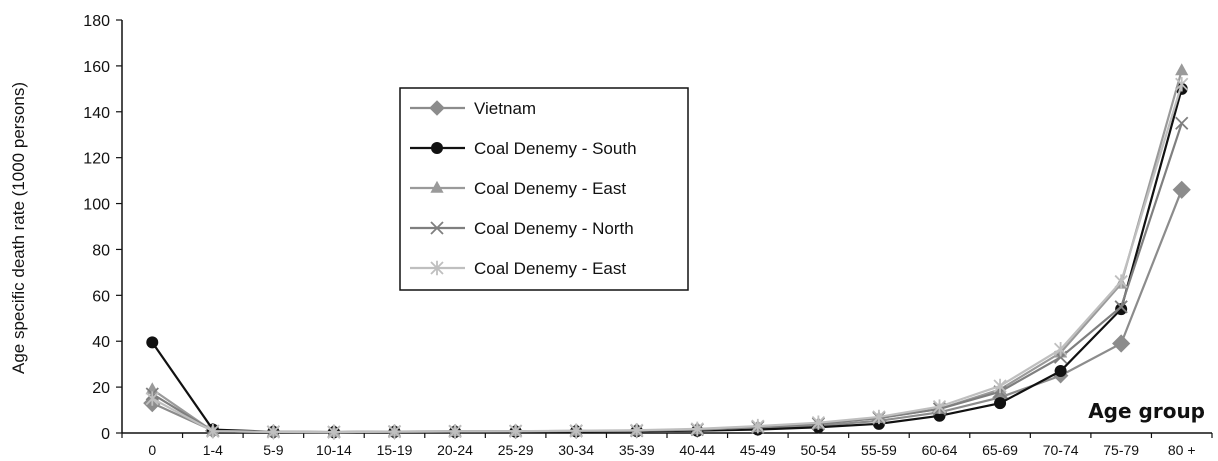  I want to click on legend-item: Coal Denemy - South, so click(523, 148).